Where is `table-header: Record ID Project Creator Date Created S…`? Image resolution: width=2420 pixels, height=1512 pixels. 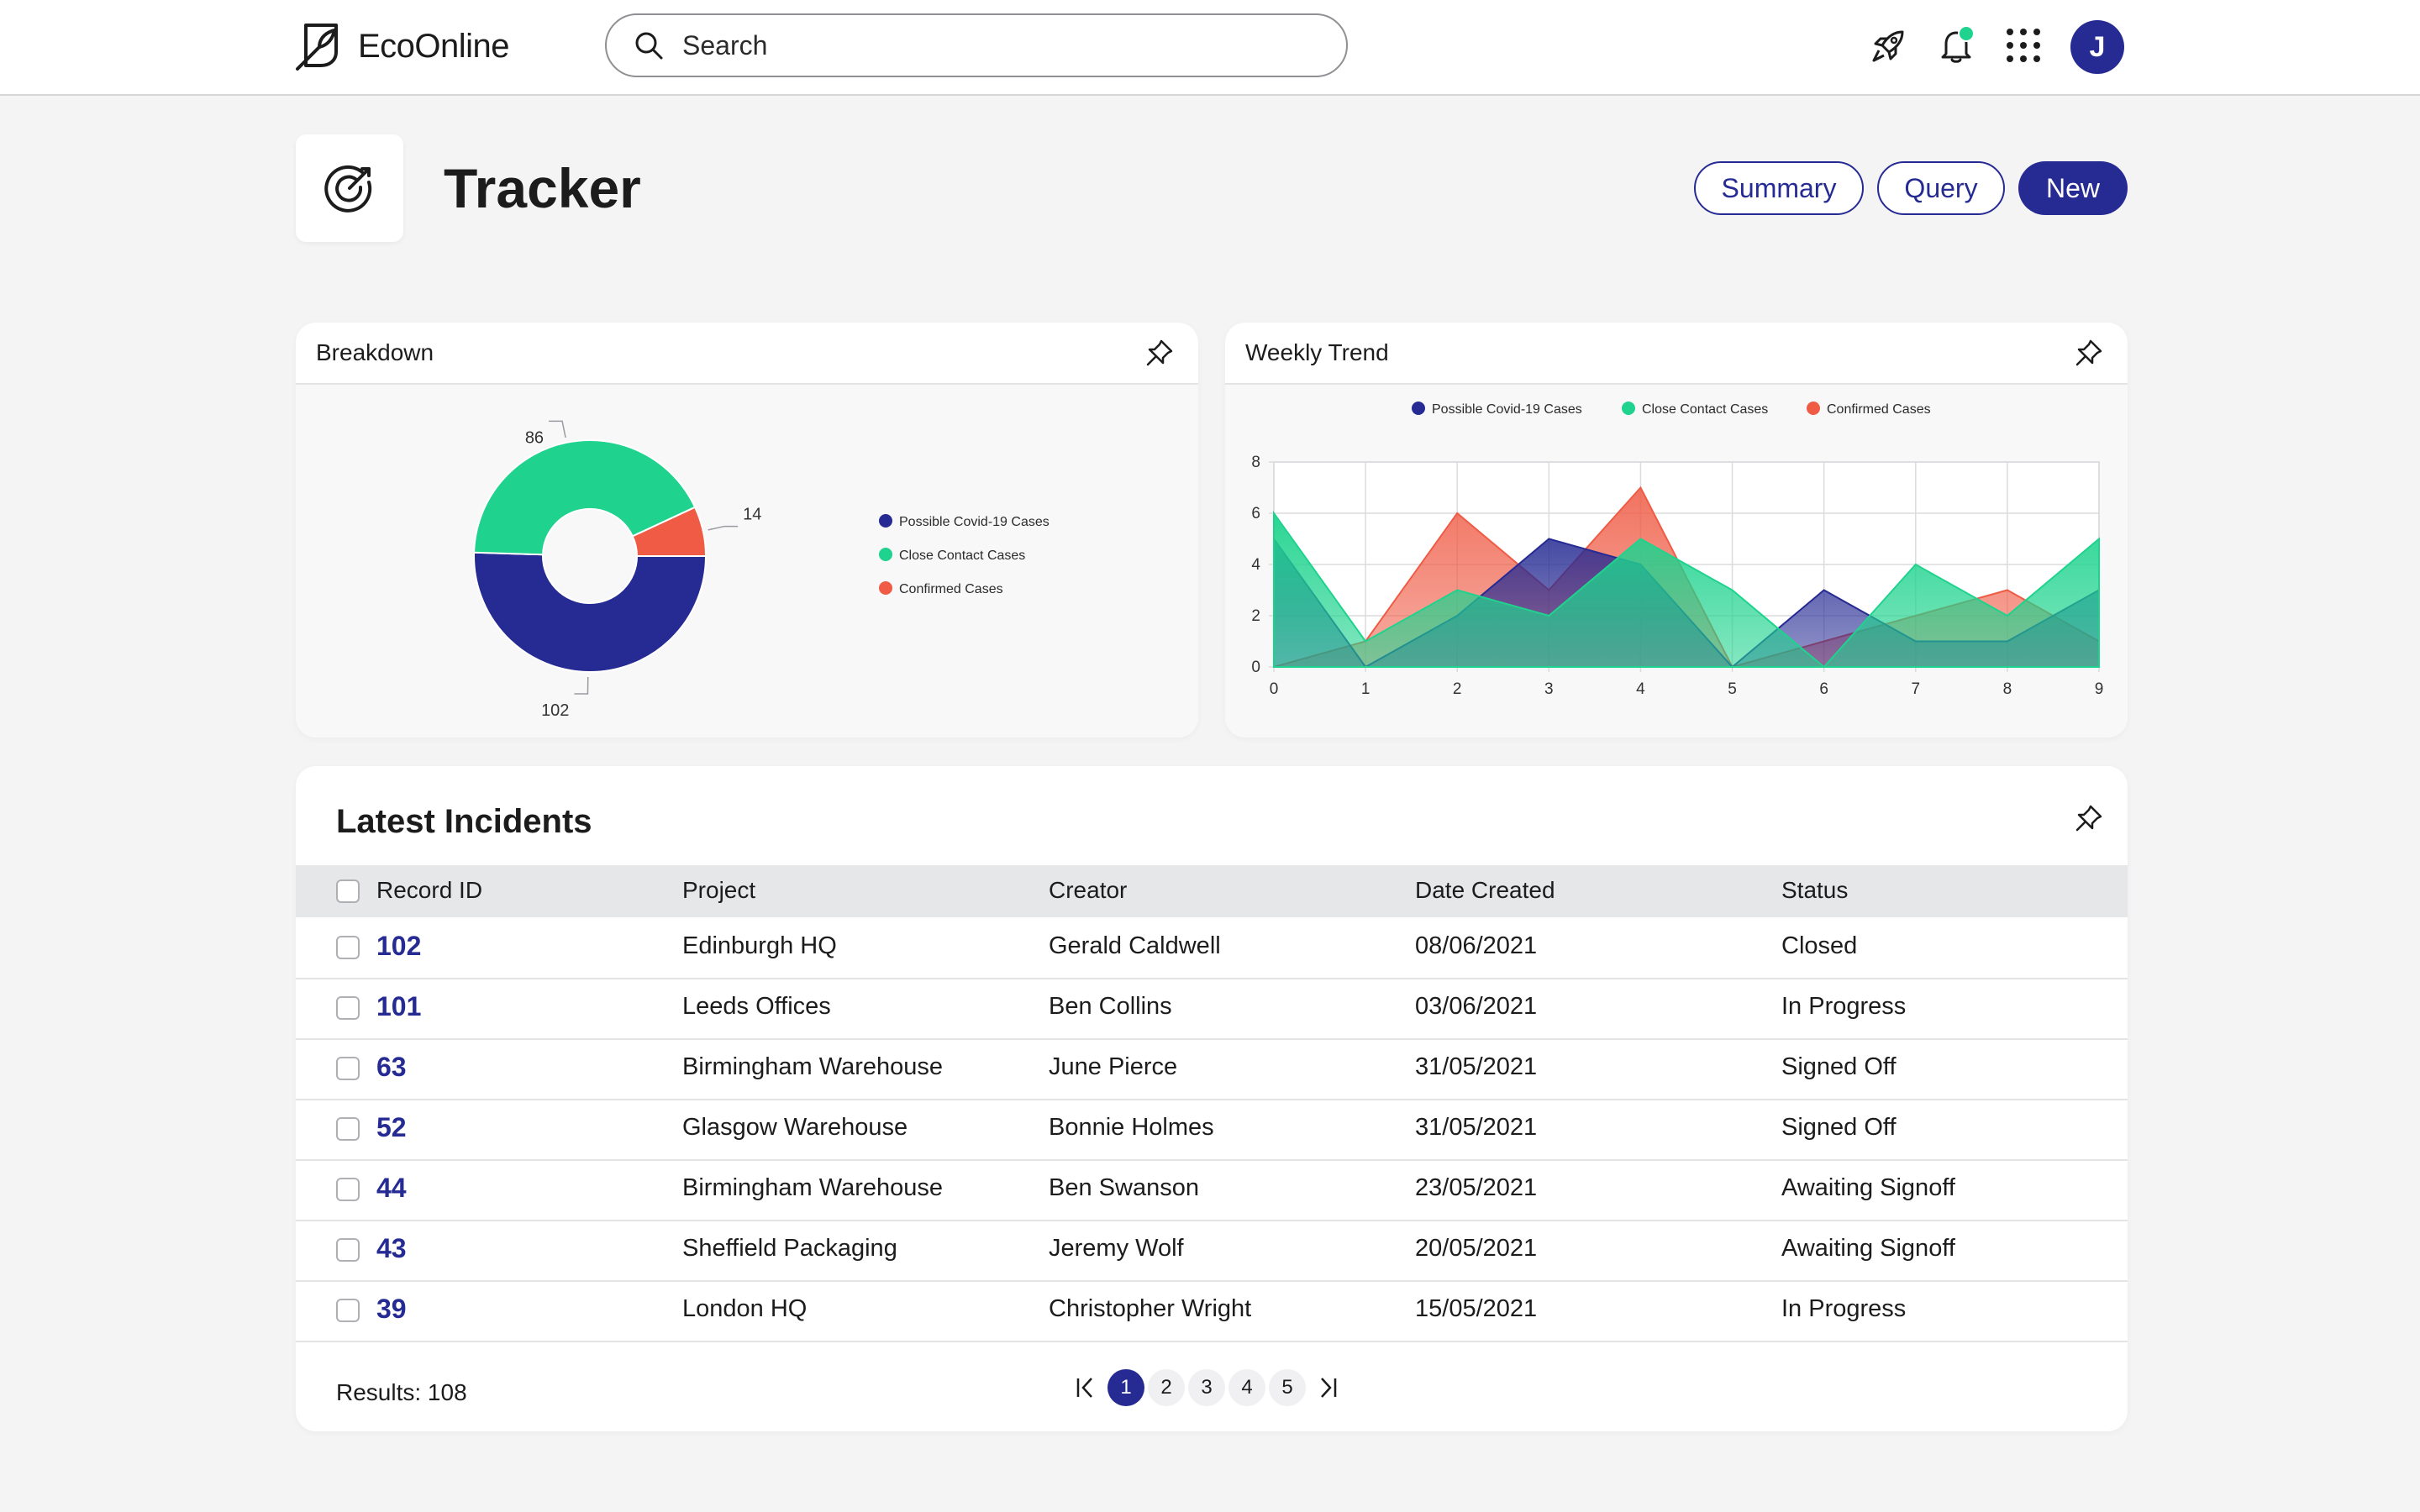
table-header: Record ID Project Creator Date Created S… is located at coordinates (1212, 891).